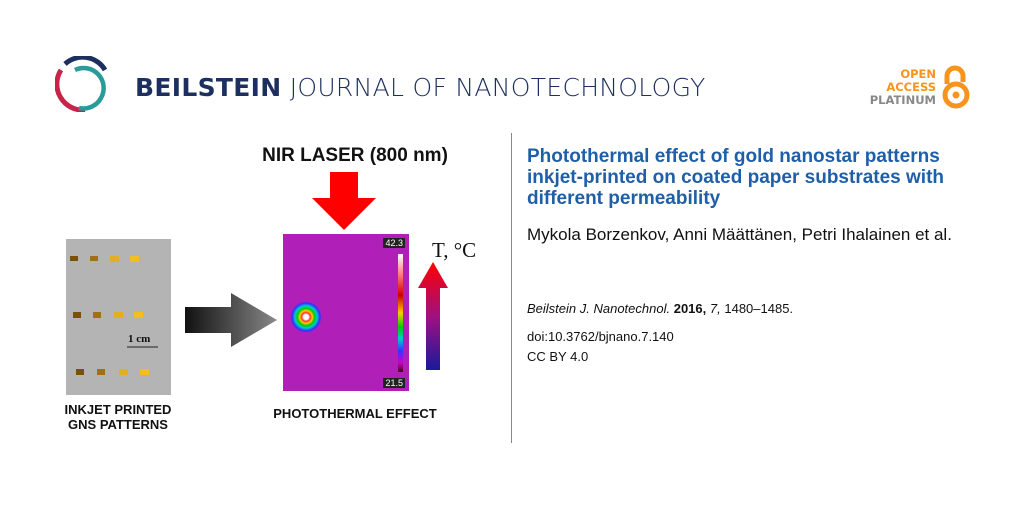  What do you see at coordinates (394, 383) in the screenshot?
I see `colorbar-min: 21.5` at bounding box center [394, 383].